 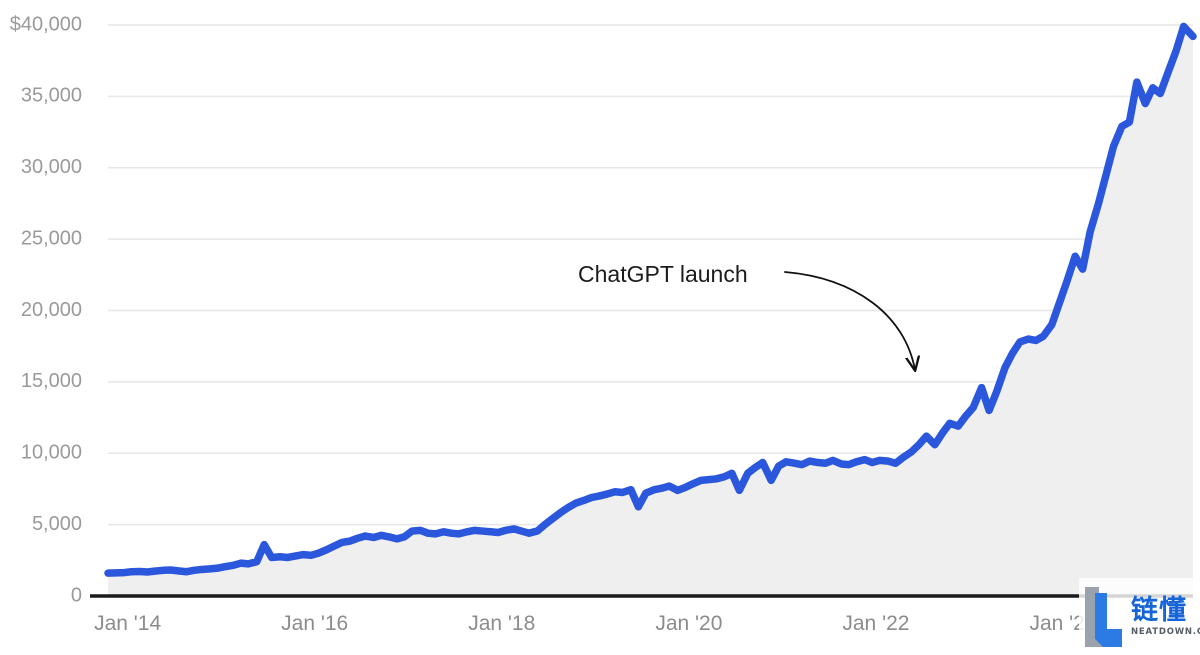 What do you see at coordinates (1165, 631) in the screenshot?
I see `watermark-domain: NEATDOWN.COM` at bounding box center [1165, 631].